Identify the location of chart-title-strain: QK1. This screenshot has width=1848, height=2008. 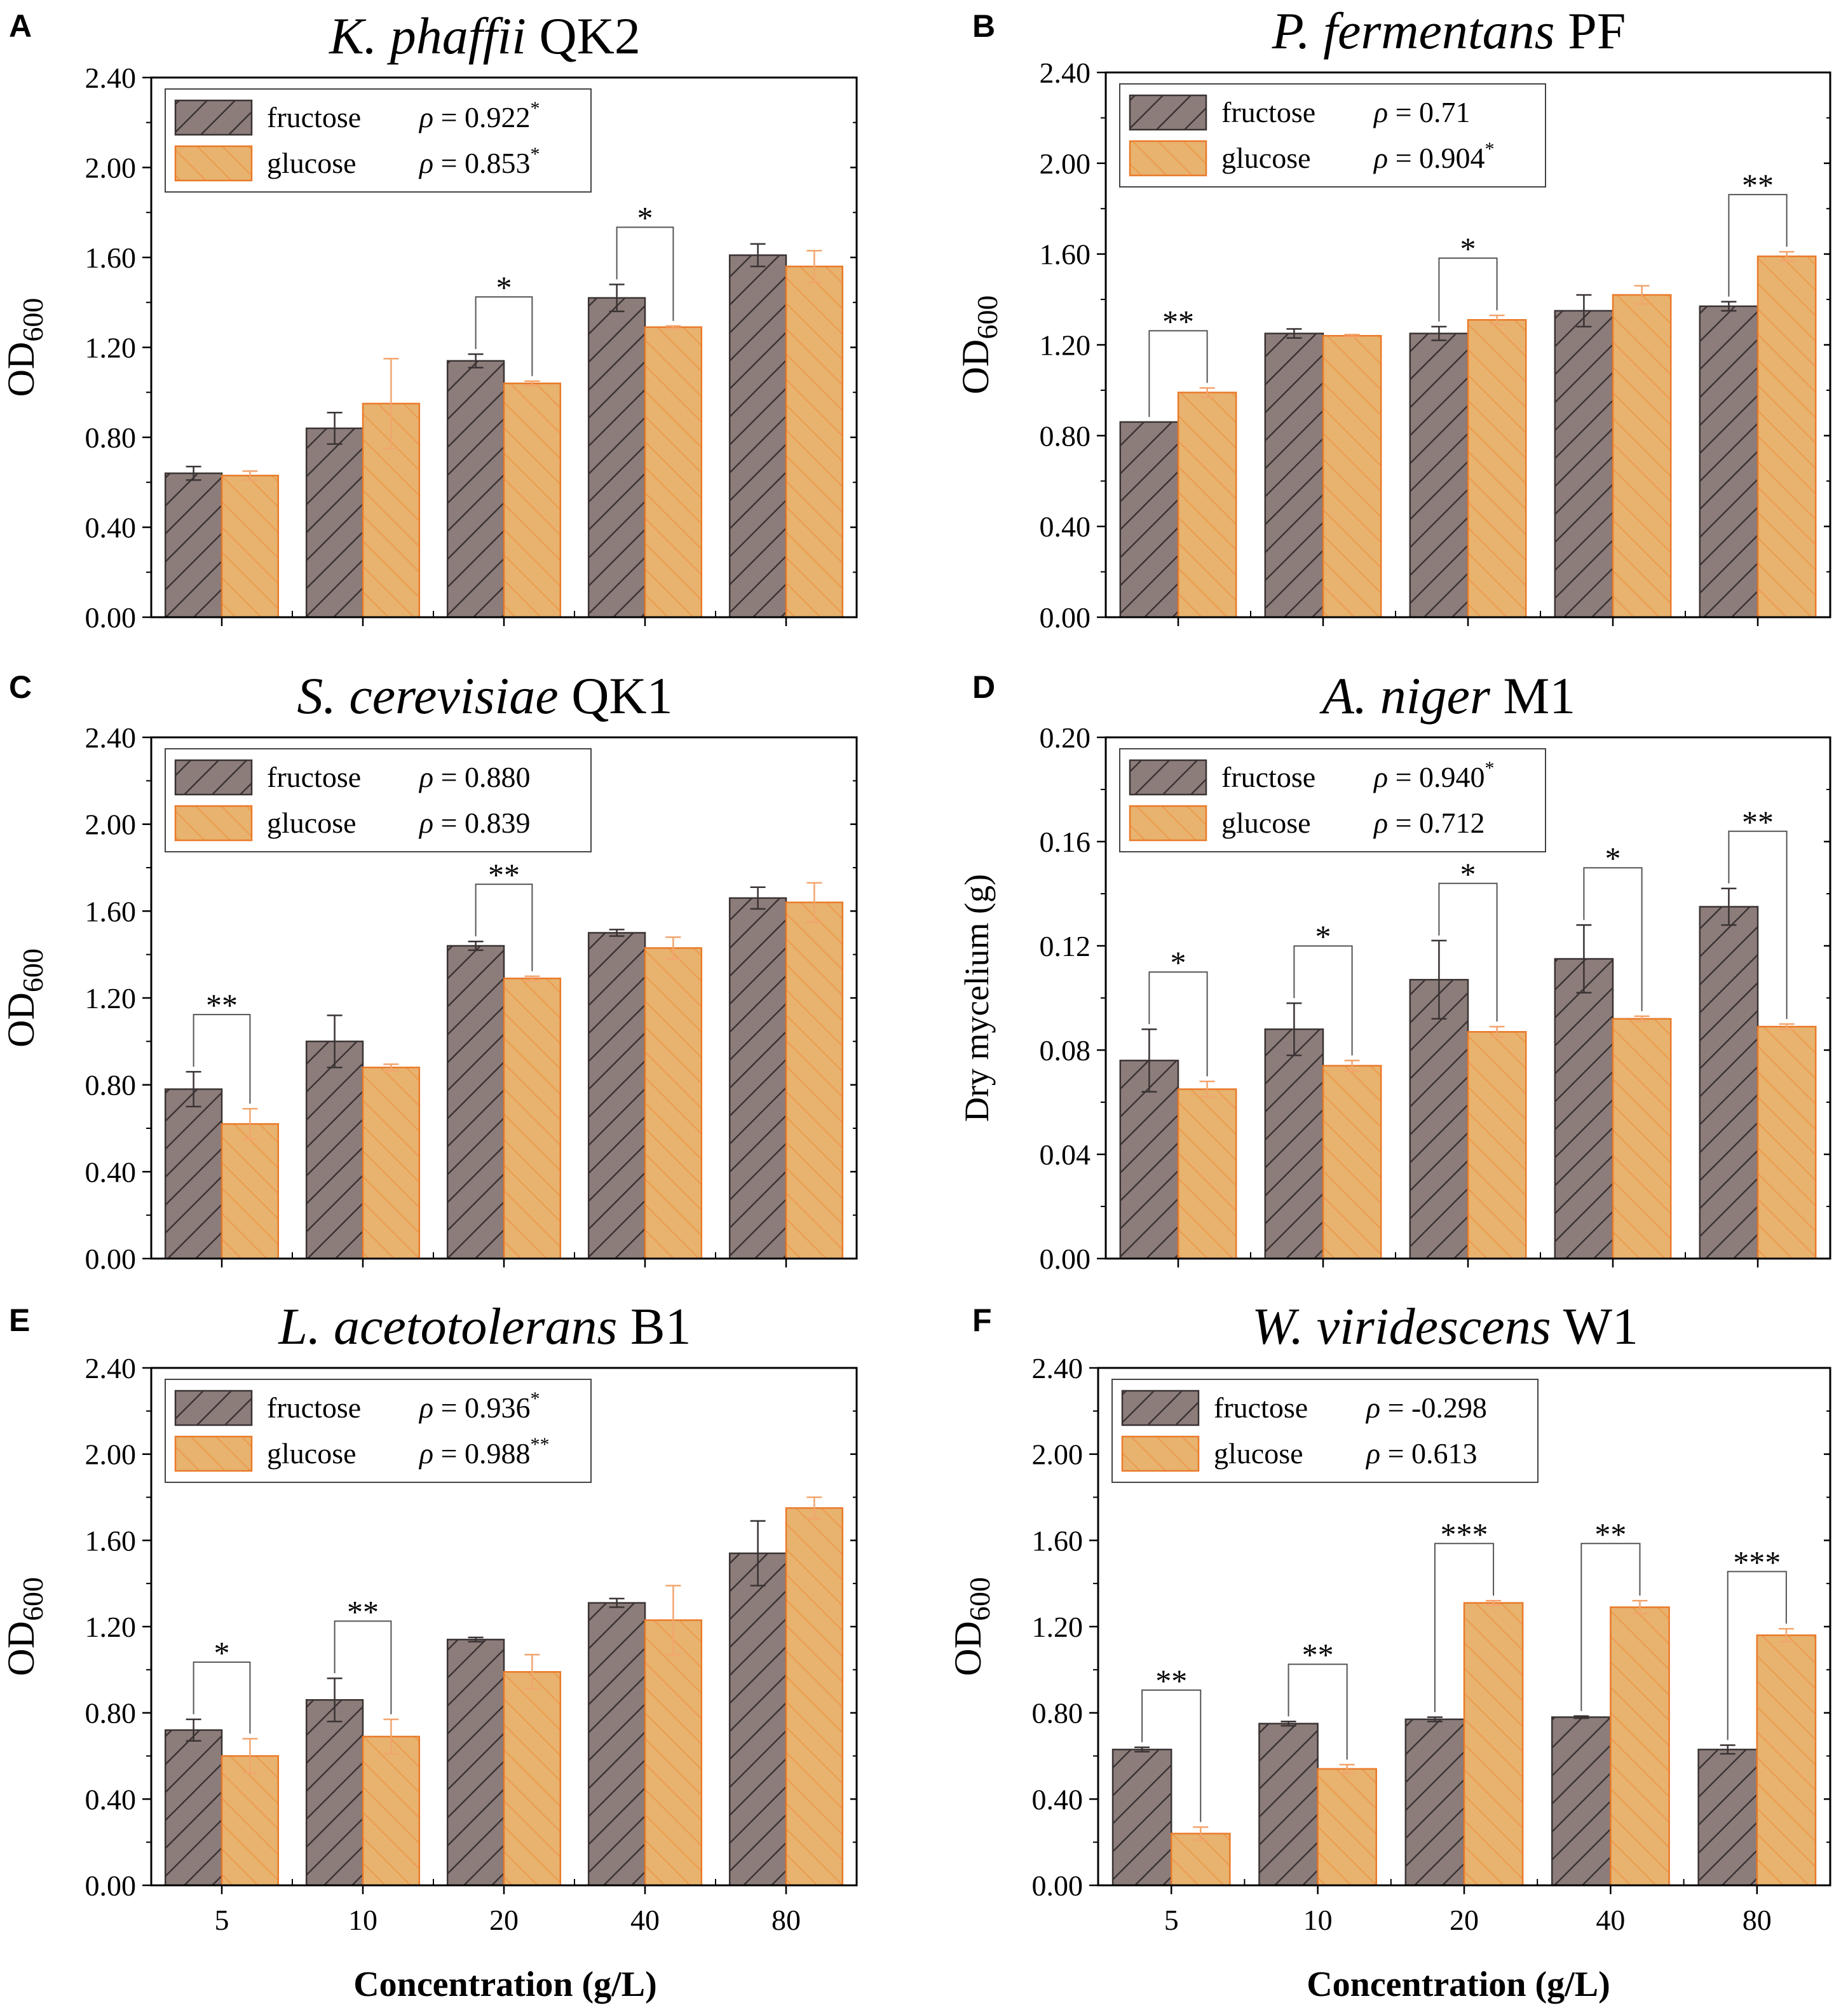
(616, 696).